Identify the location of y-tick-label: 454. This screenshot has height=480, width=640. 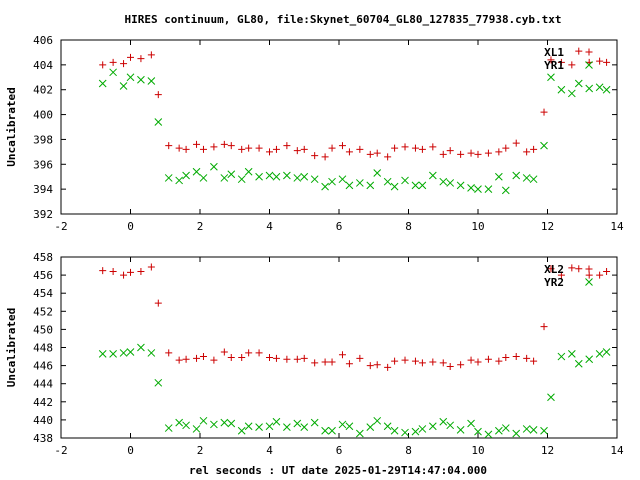
(43, 293).